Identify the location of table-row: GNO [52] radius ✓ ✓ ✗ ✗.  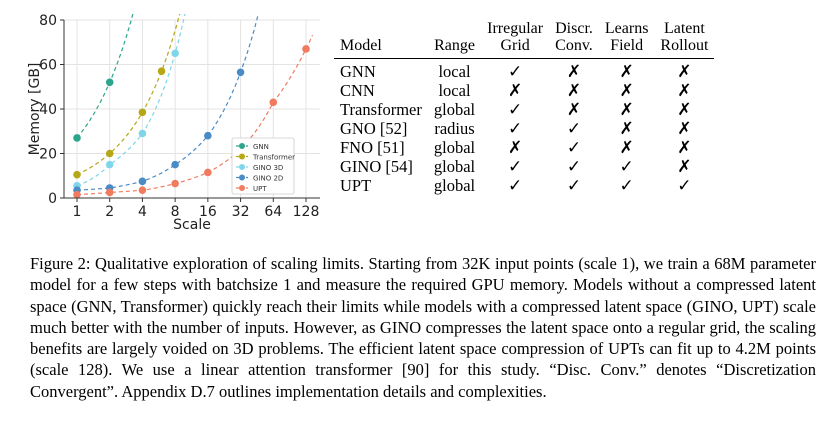
(524, 128).